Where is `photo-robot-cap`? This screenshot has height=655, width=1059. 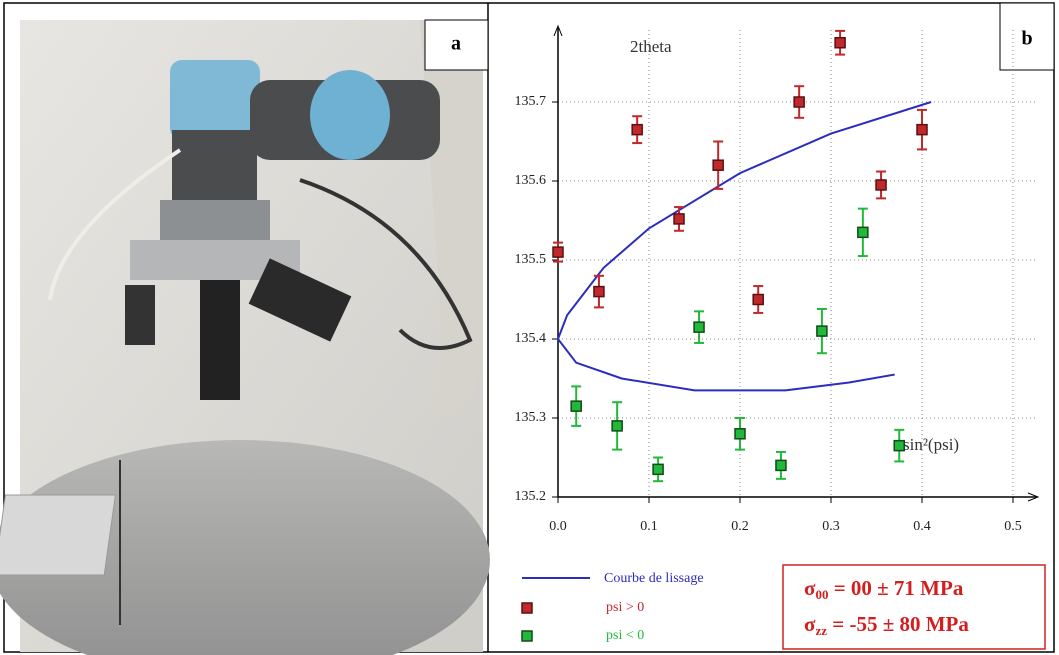
photo-robot-cap is located at coordinates (350, 115).